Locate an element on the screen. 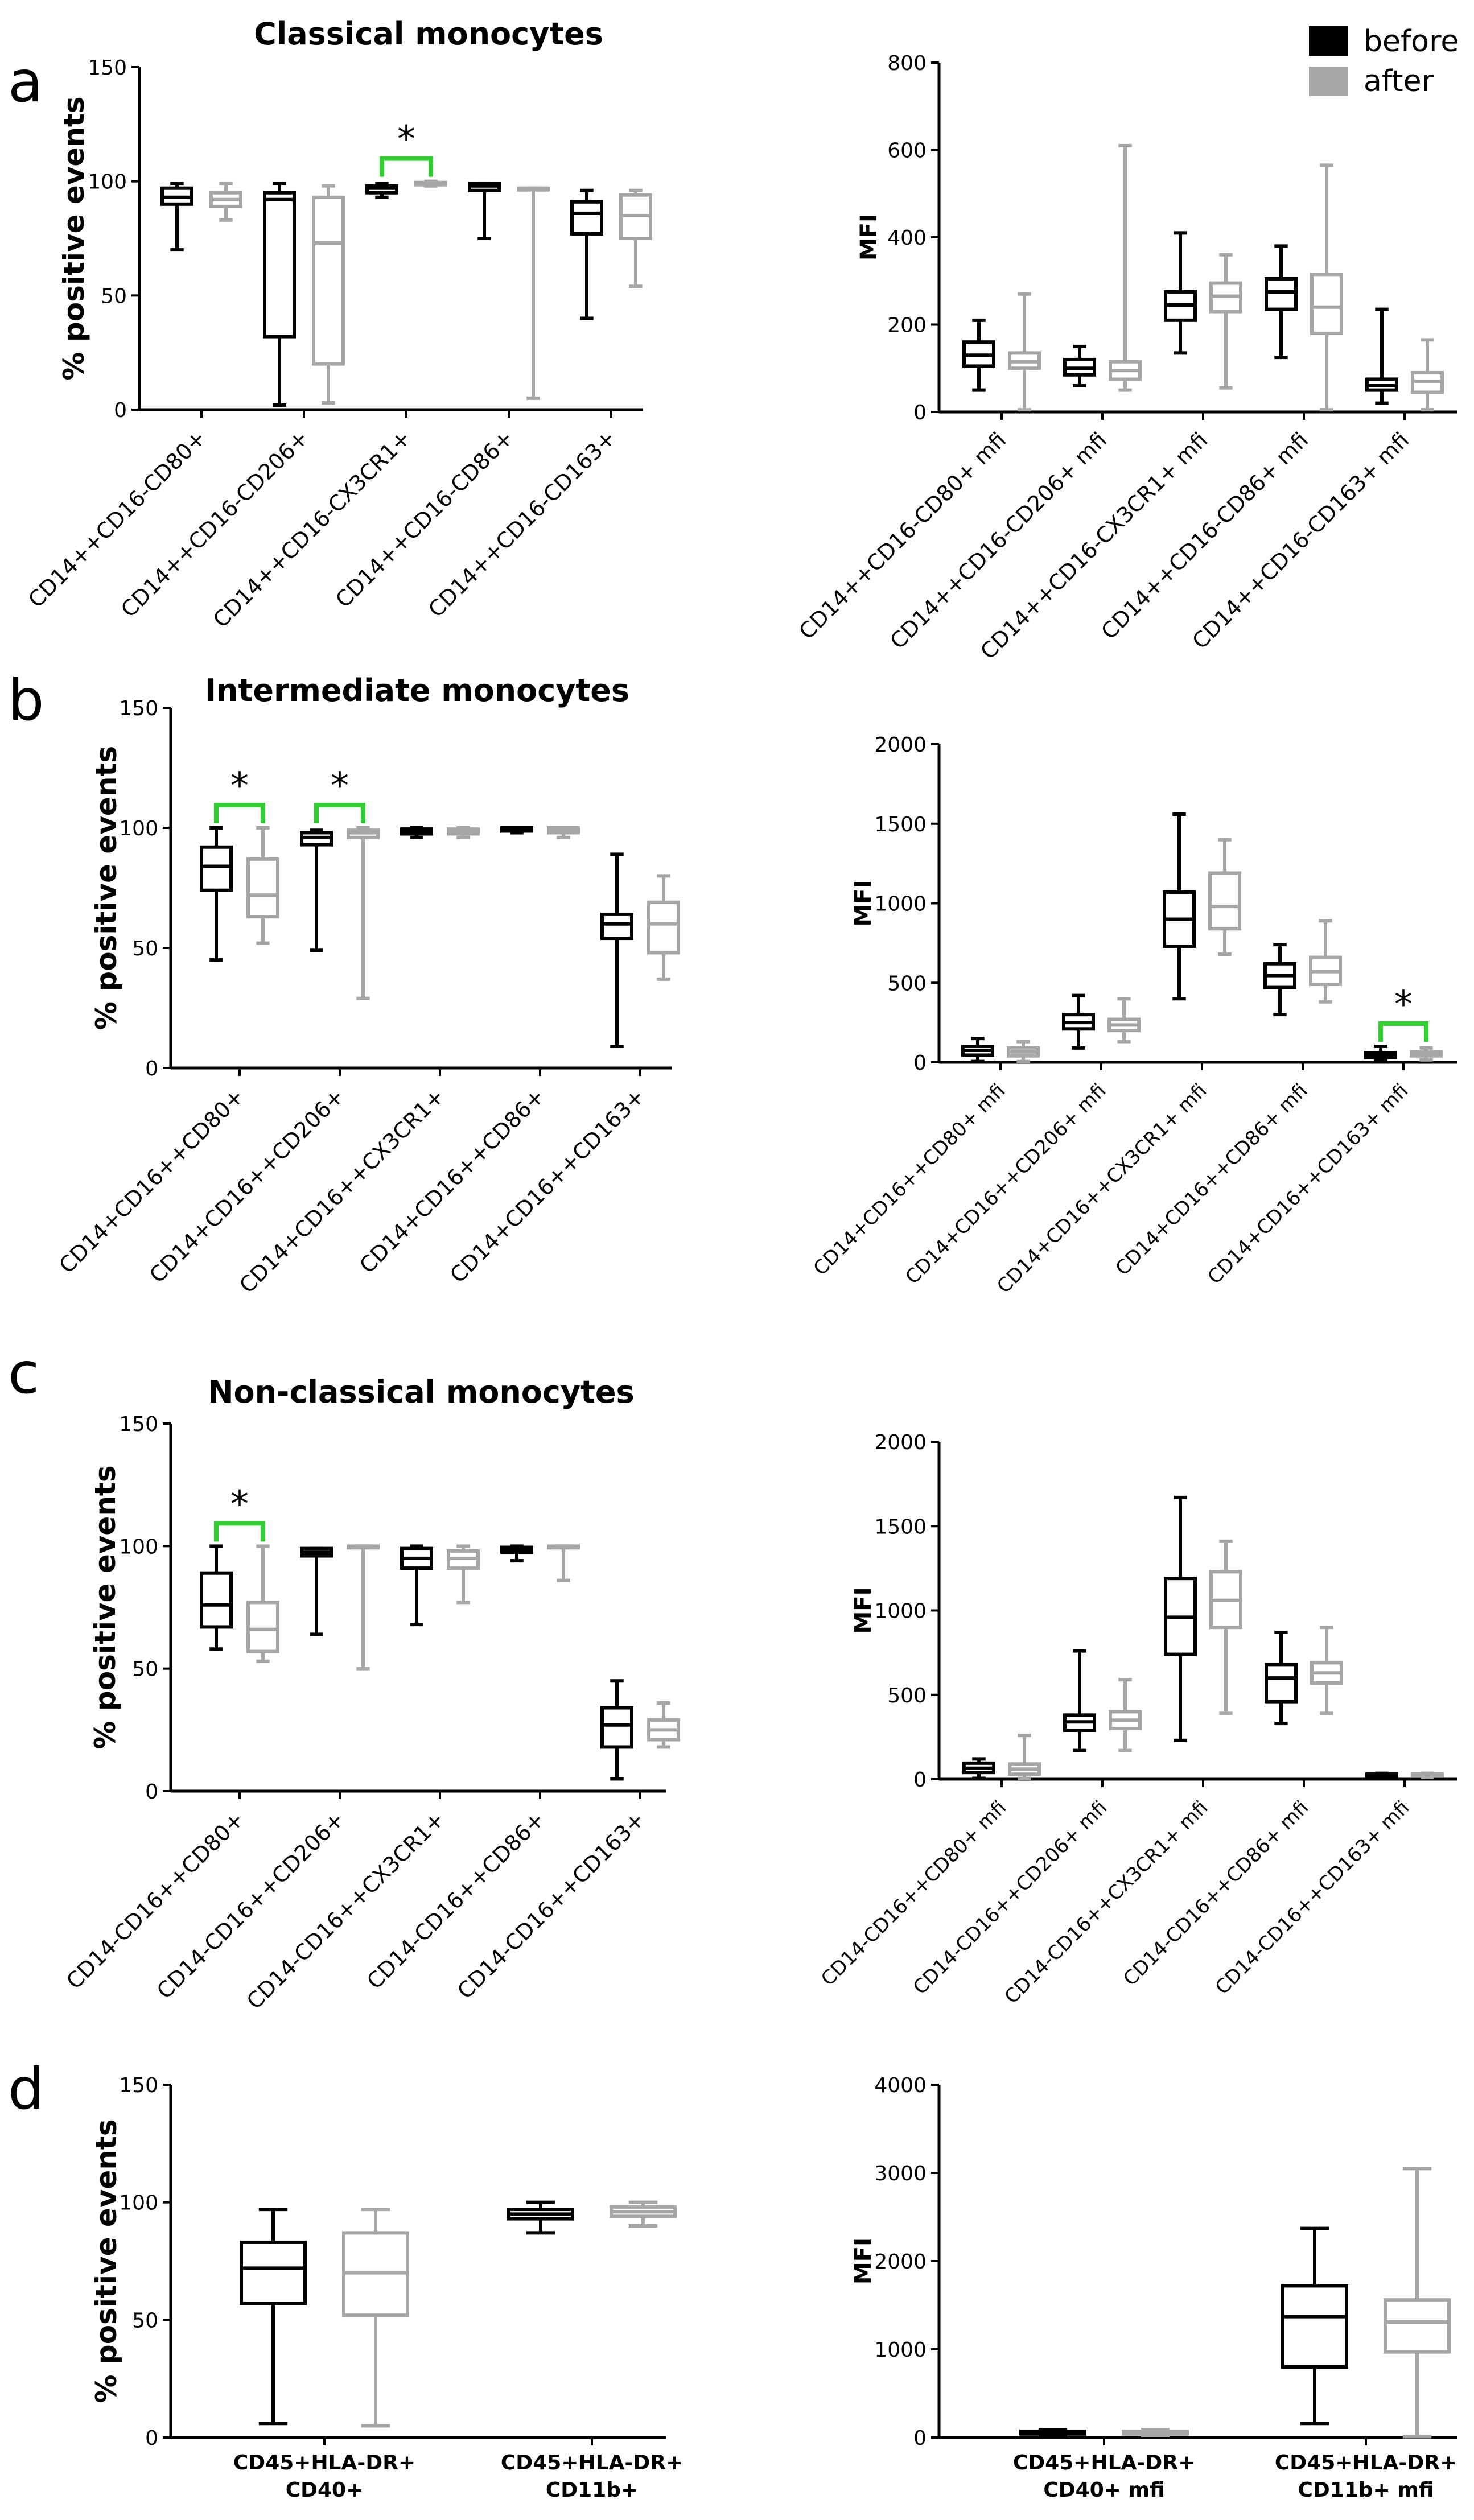  x-category-label: CD14-CD16++CD163+ is located at coordinates (551, 1905).